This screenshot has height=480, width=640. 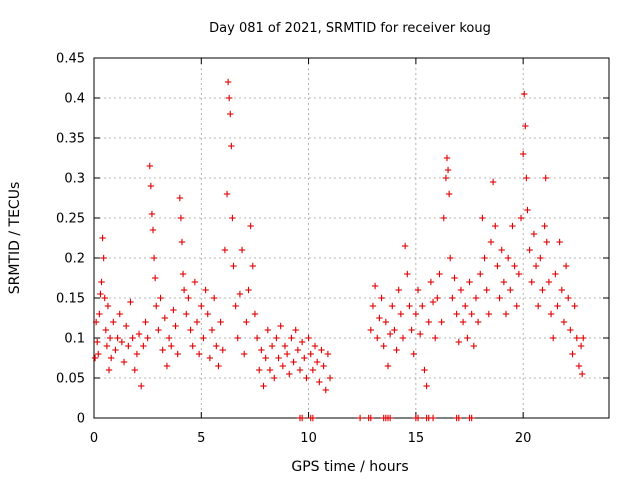 What do you see at coordinates (74, 259) in the screenshot?
I see `y-tick-label: 0.2` at bounding box center [74, 259].